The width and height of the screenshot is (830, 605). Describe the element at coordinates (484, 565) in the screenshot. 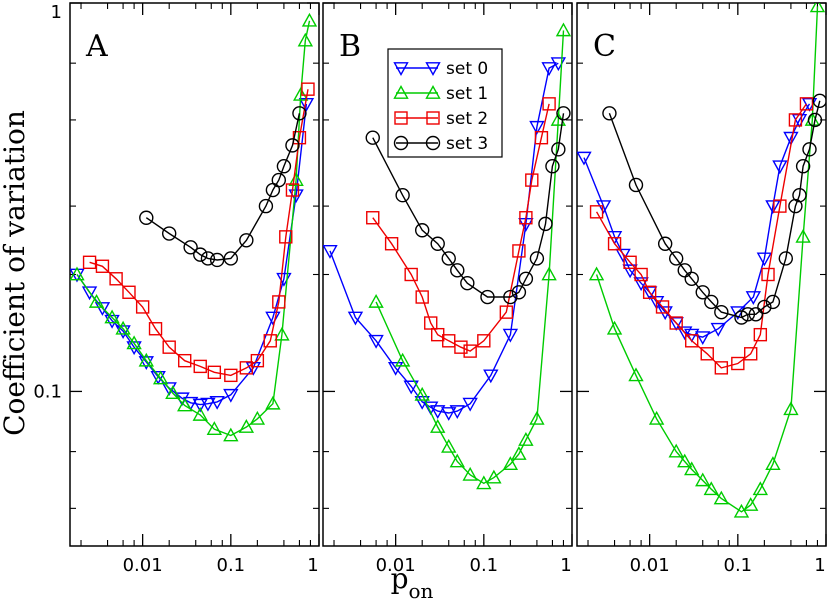

I see `x-tick-label: 0.1` at that location.